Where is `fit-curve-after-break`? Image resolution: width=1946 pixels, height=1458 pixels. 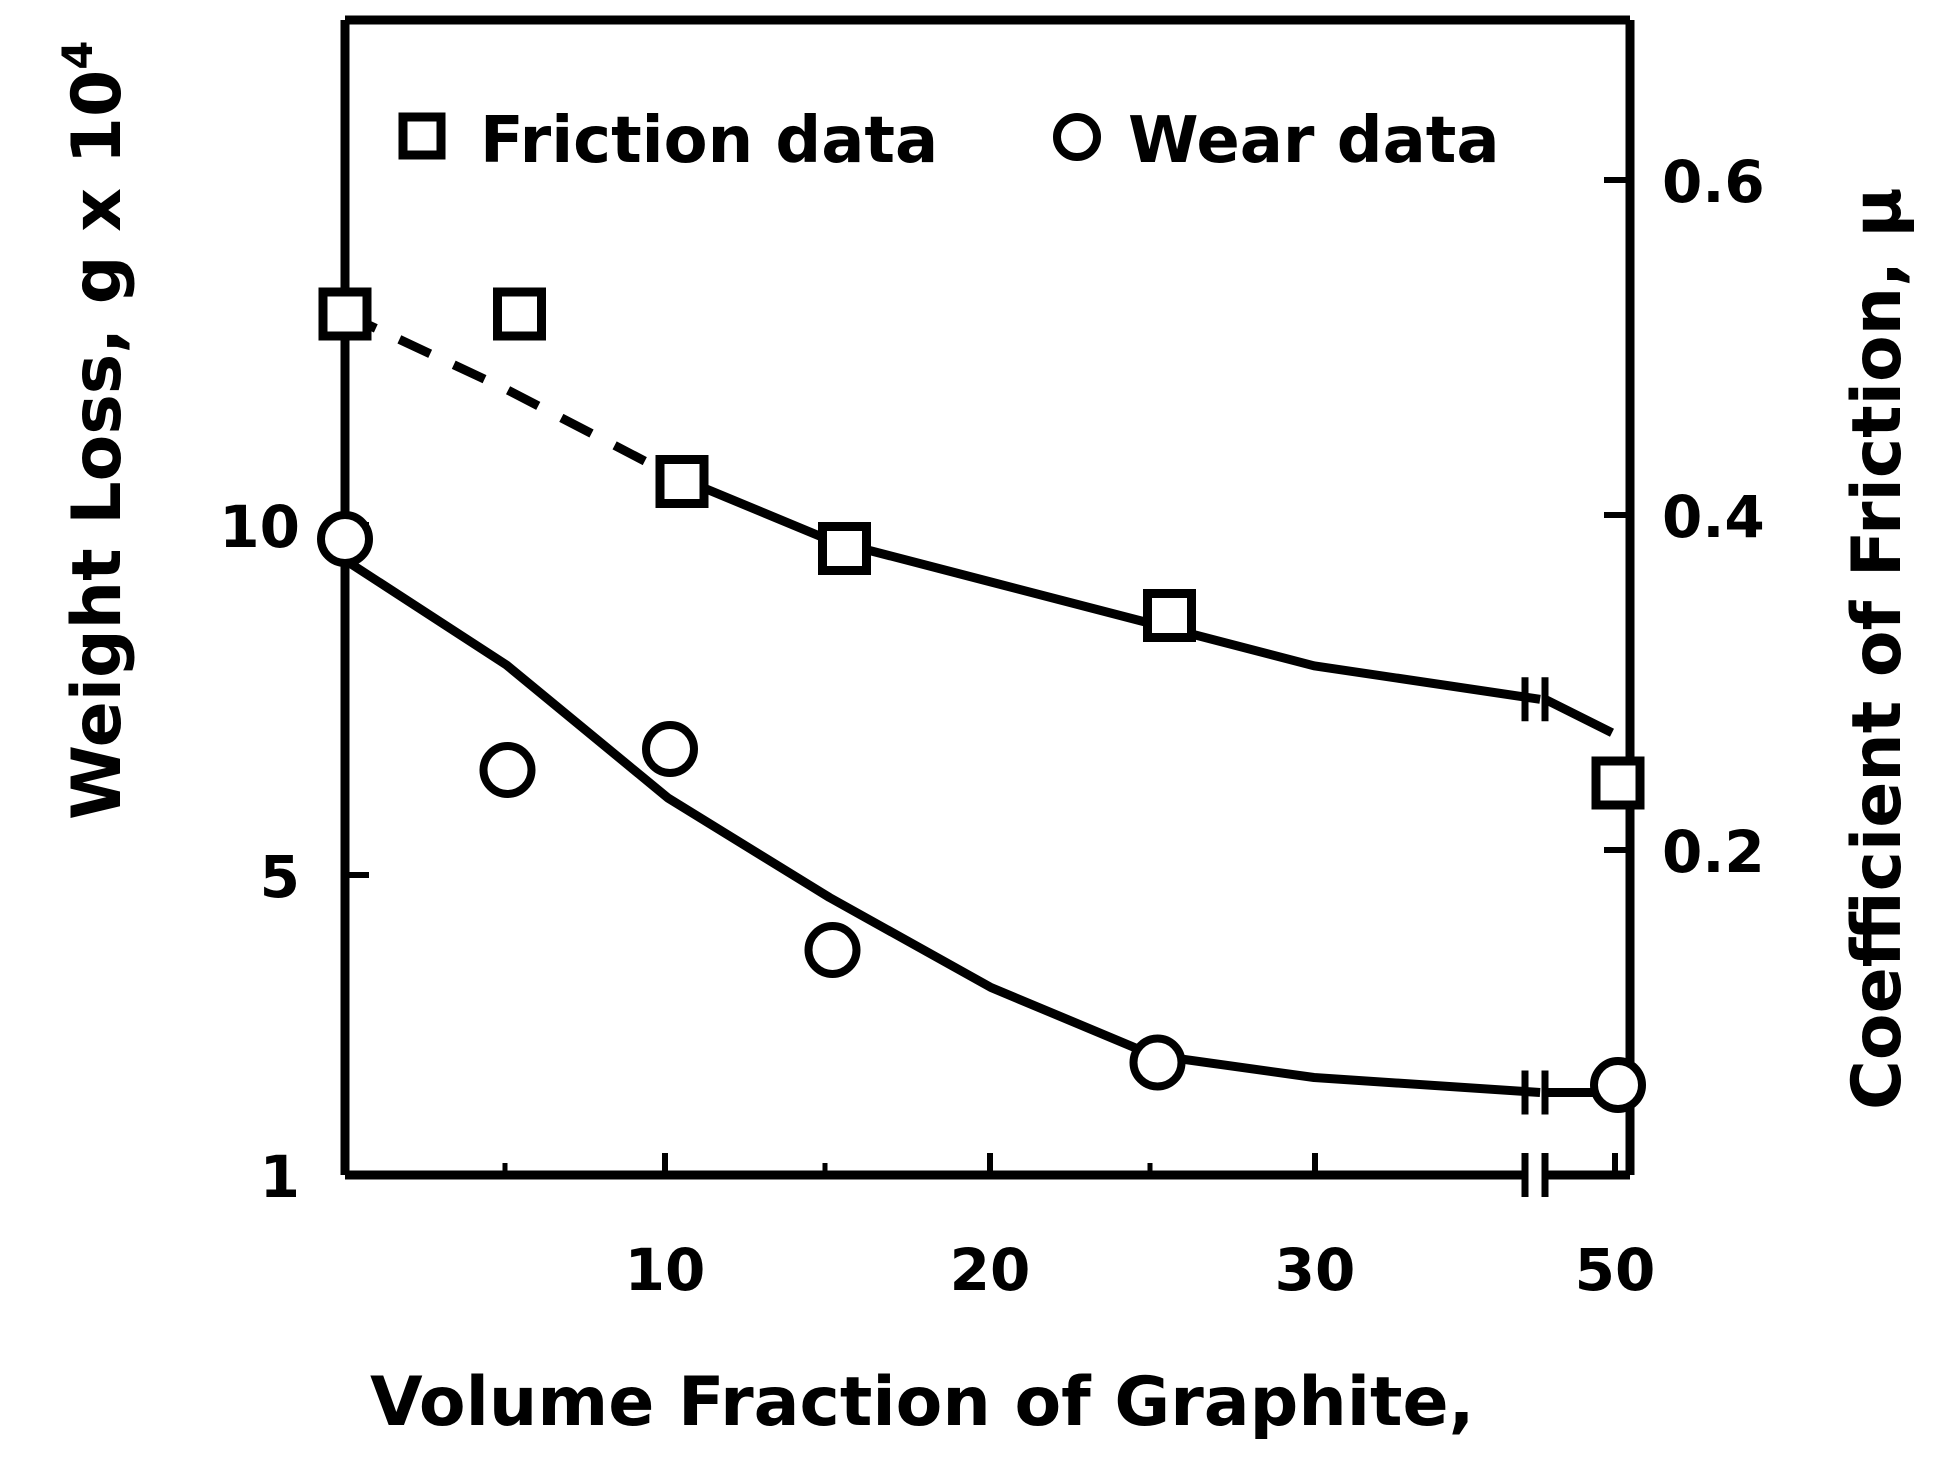
fit-curve-after-break is located at coordinates (1578, 716).